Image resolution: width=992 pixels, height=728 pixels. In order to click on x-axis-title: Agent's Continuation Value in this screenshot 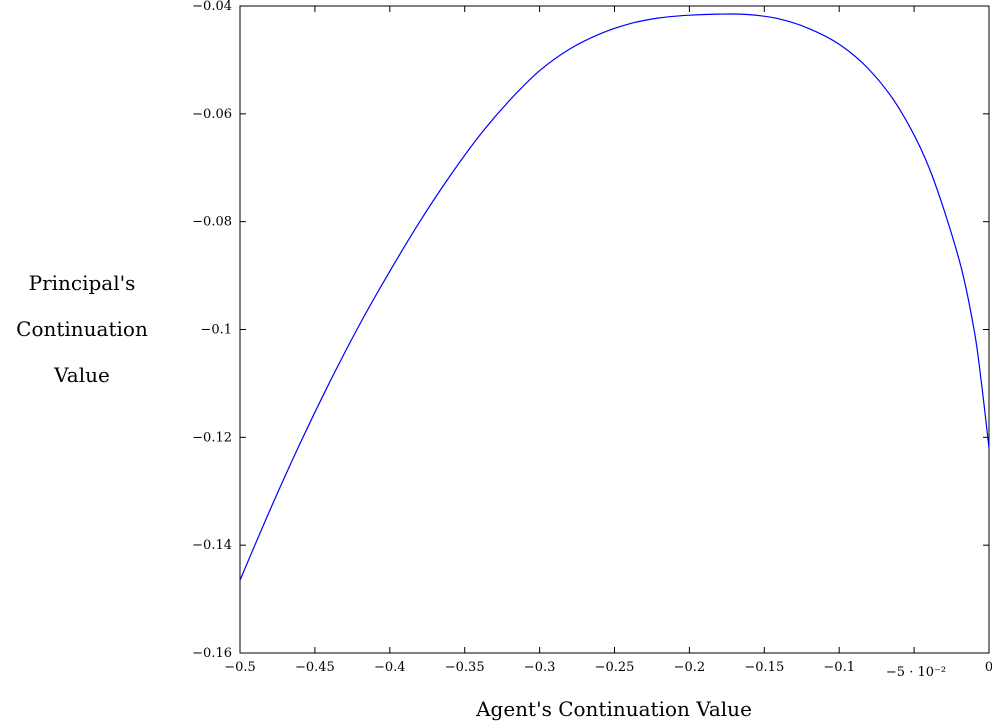, I will do `click(613, 709)`.